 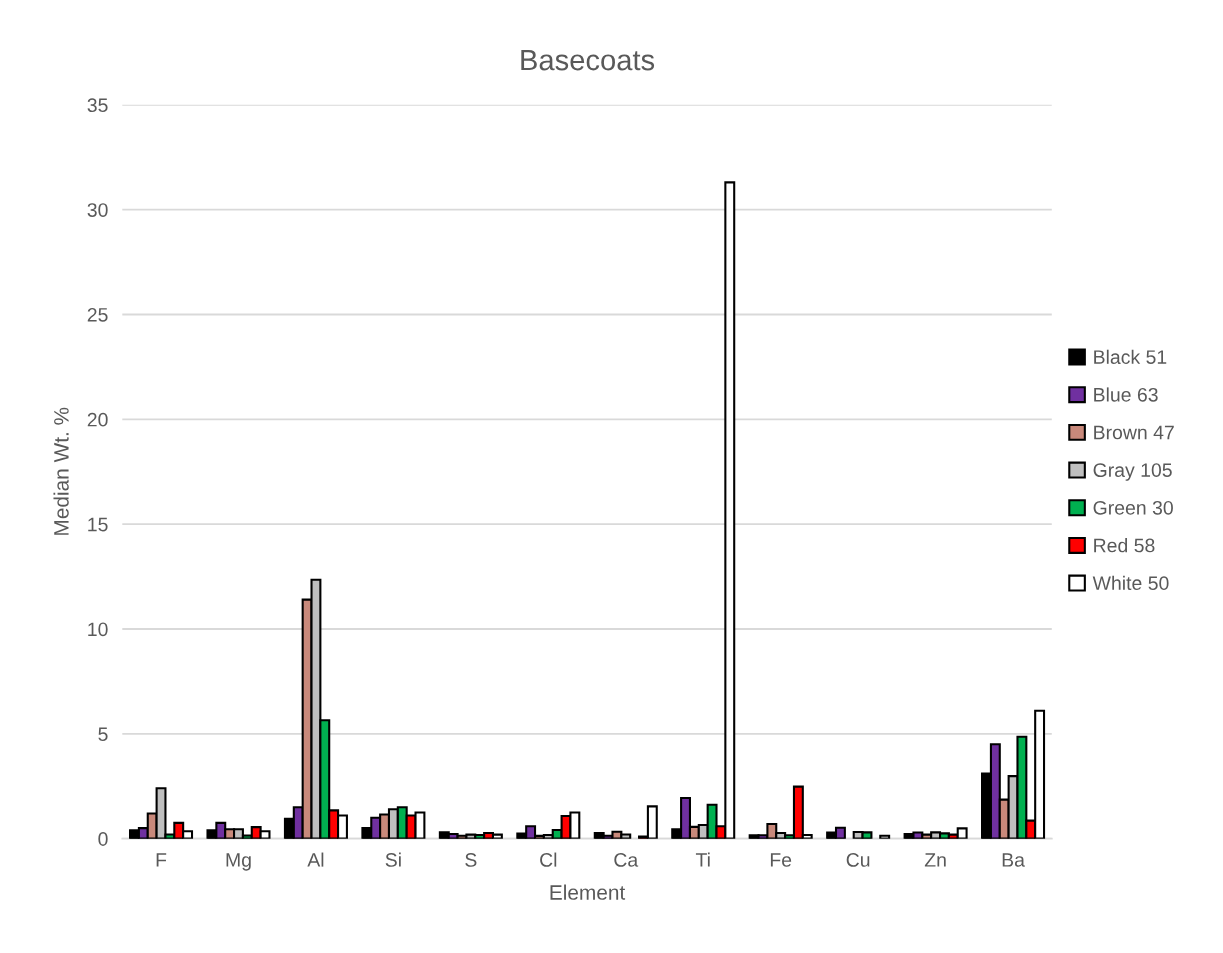 What do you see at coordinates (97, 314) in the screenshot?
I see `y-tick-label: 25` at bounding box center [97, 314].